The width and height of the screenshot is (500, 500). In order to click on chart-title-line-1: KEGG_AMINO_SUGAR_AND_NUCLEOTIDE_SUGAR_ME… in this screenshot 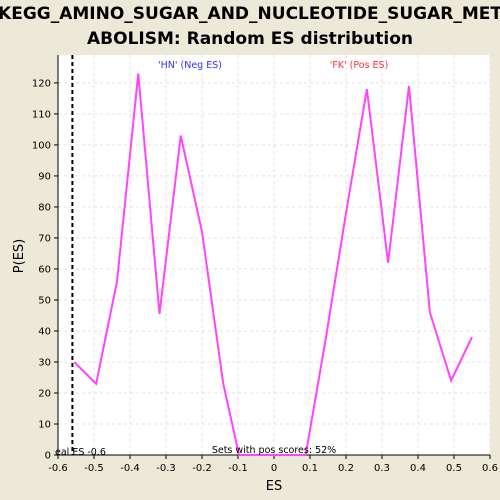, I will do `click(250, 14)`.